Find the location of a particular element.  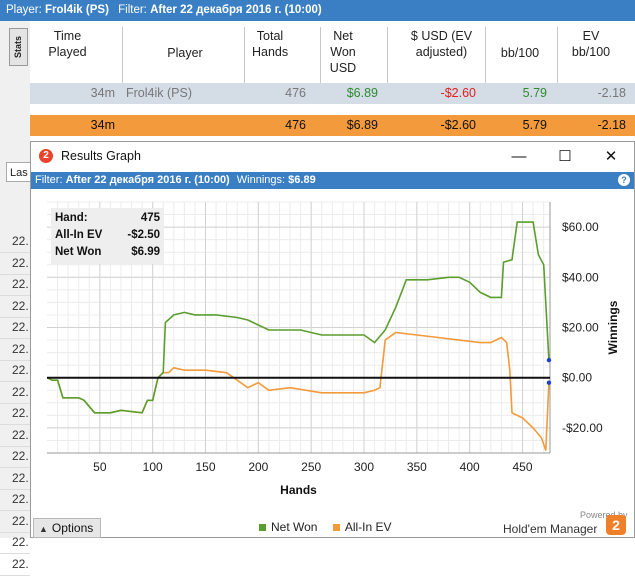

y-tick-label: -$20.00 is located at coordinates (582, 428).